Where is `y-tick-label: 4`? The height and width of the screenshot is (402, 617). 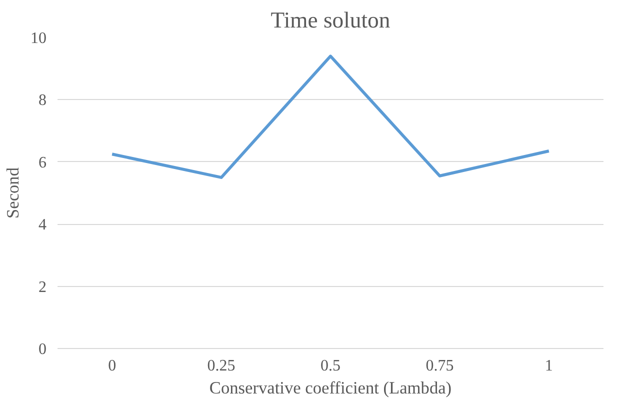
y-tick-label: 4 is located at coordinates (42, 225).